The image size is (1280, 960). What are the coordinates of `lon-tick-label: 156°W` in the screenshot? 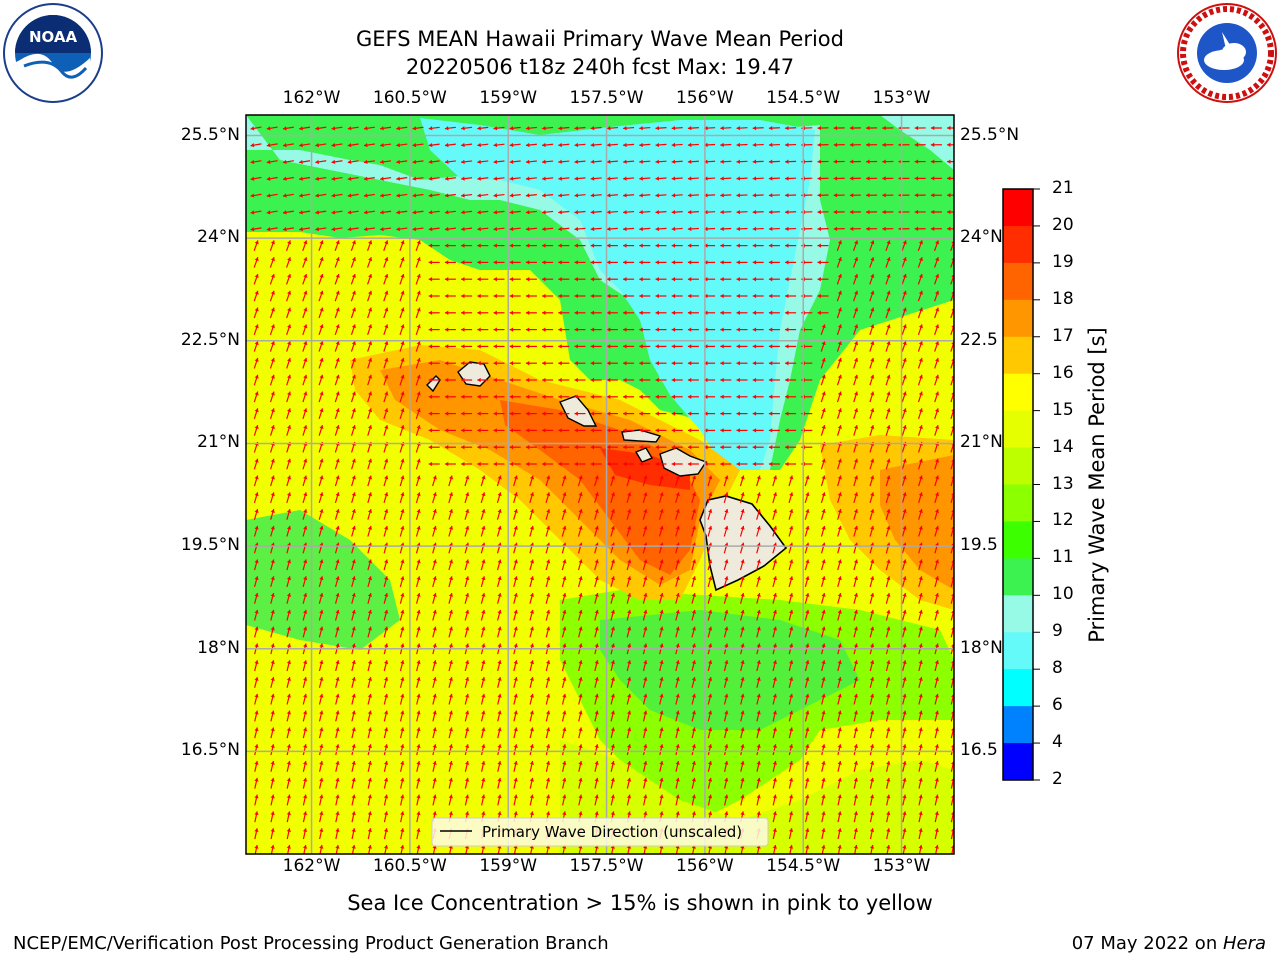 It's located at (704, 866).